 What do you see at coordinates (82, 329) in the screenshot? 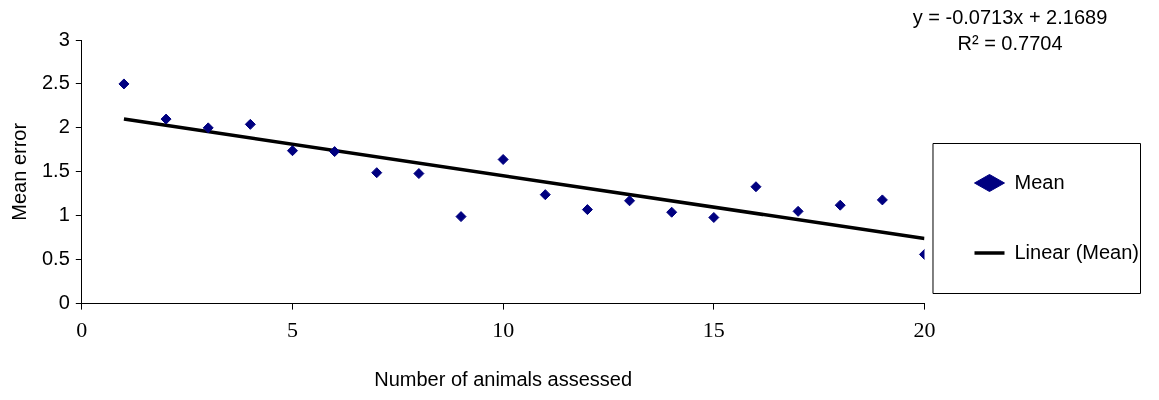
I see `x-tick-label: 0` at bounding box center [82, 329].